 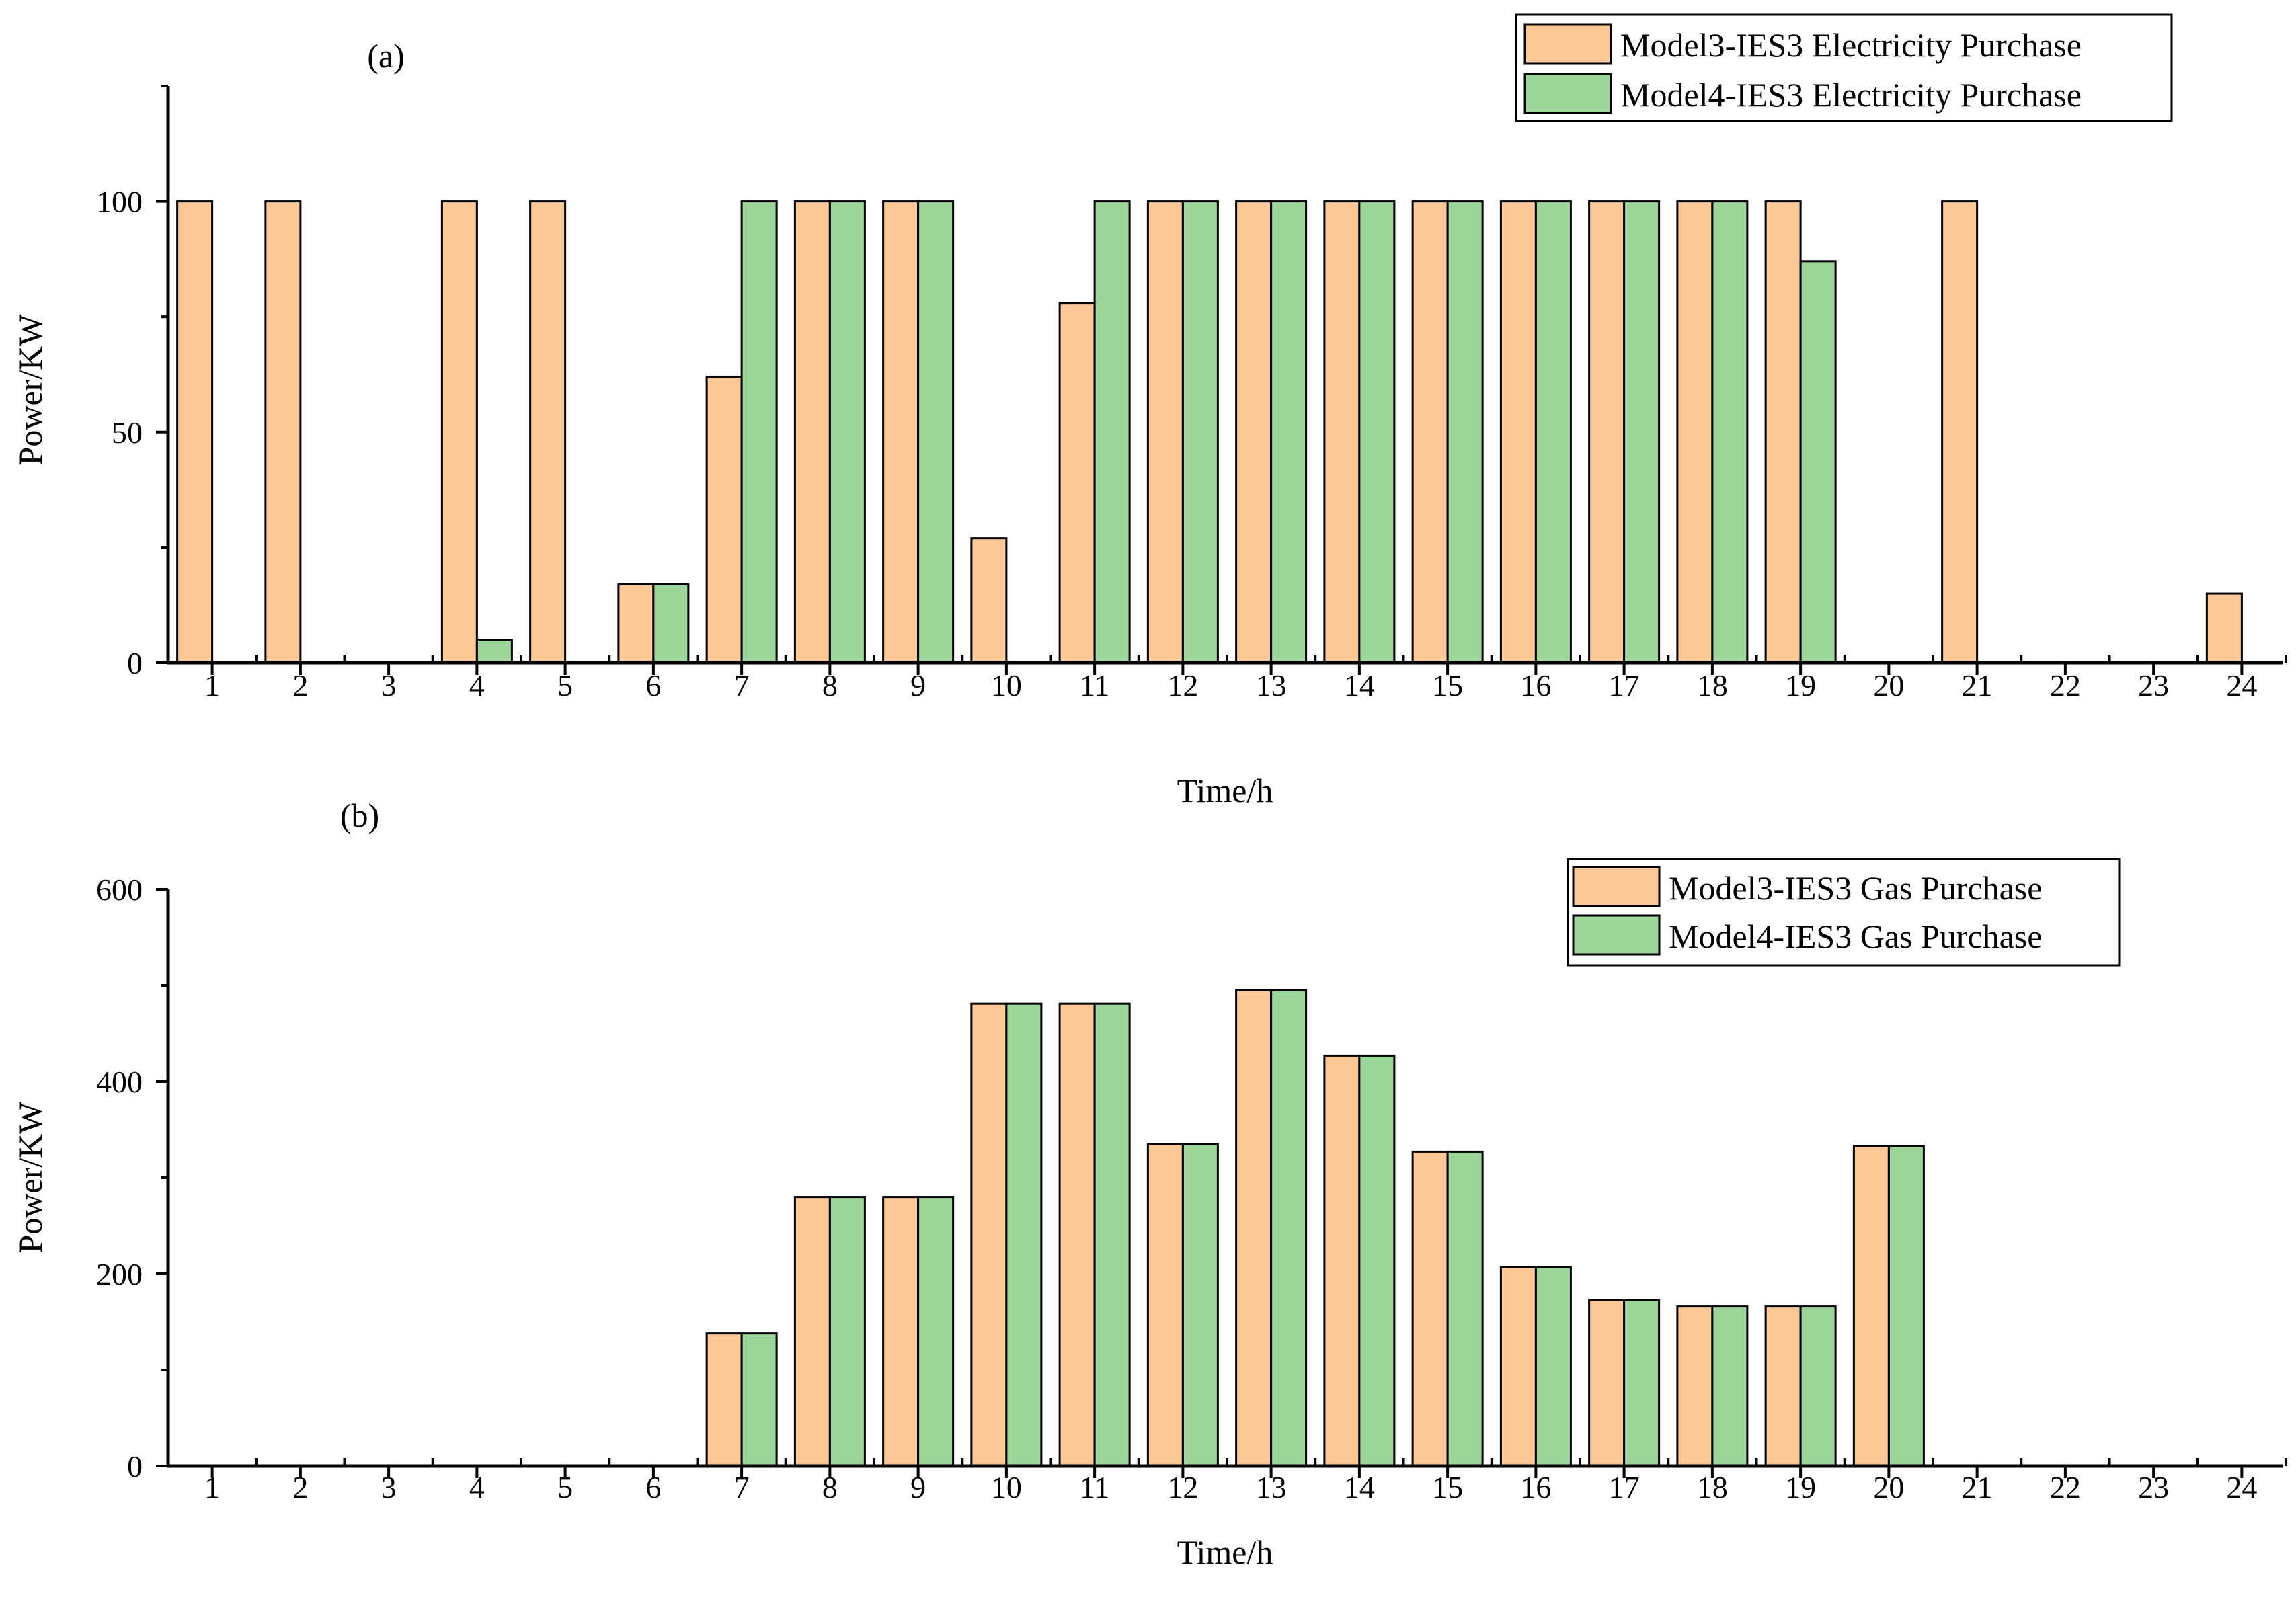 What do you see at coordinates (1851, 45) in the screenshot?
I see `panel-a-legend-label-model3: Model3-IES3 Electricity Purchase` at bounding box center [1851, 45].